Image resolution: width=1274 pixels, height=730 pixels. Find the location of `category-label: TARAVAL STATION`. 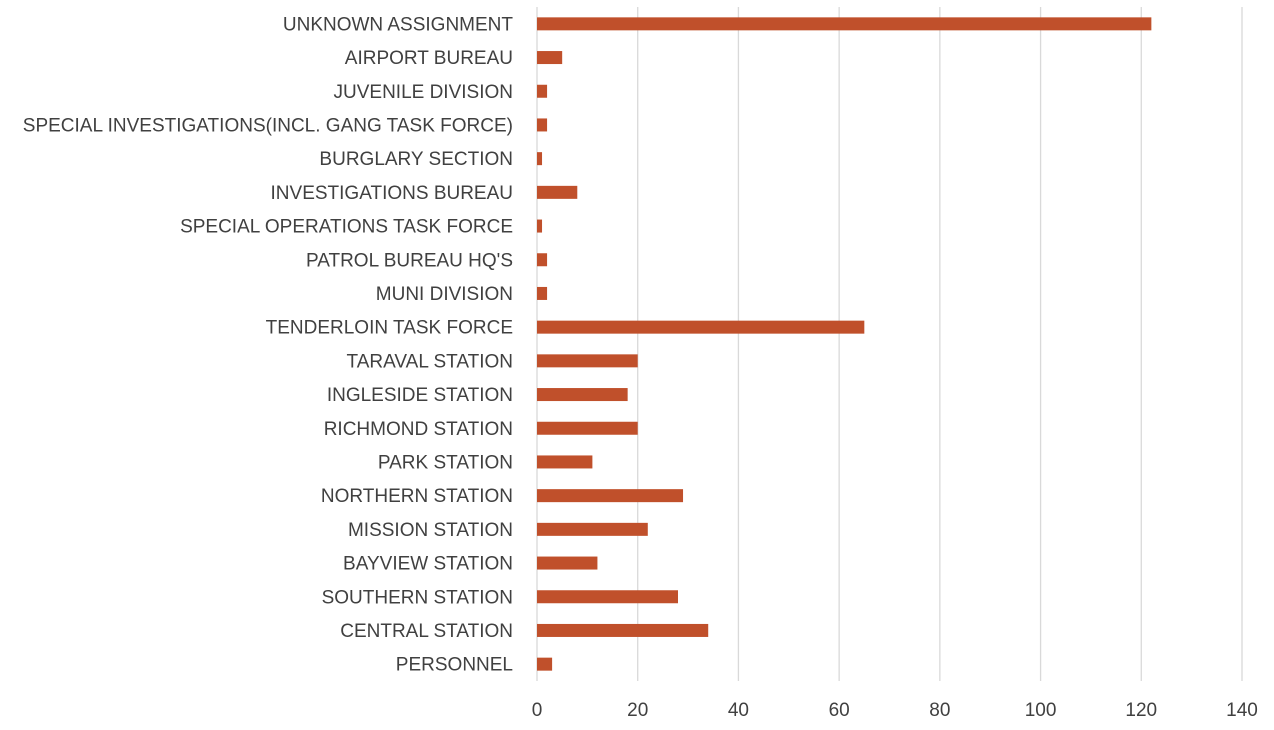

category-label: TARAVAL STATION is located at coordinates (430, 361).